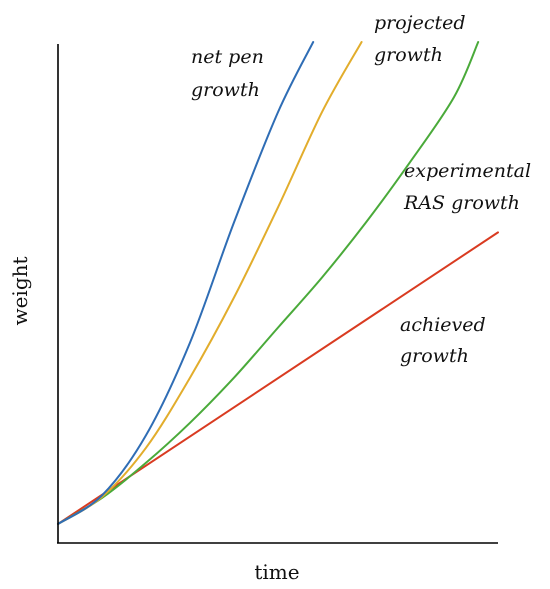 The height and width of the screenshot is (589, 550). I want to click on x-axis-label: time, so click(276, 572).